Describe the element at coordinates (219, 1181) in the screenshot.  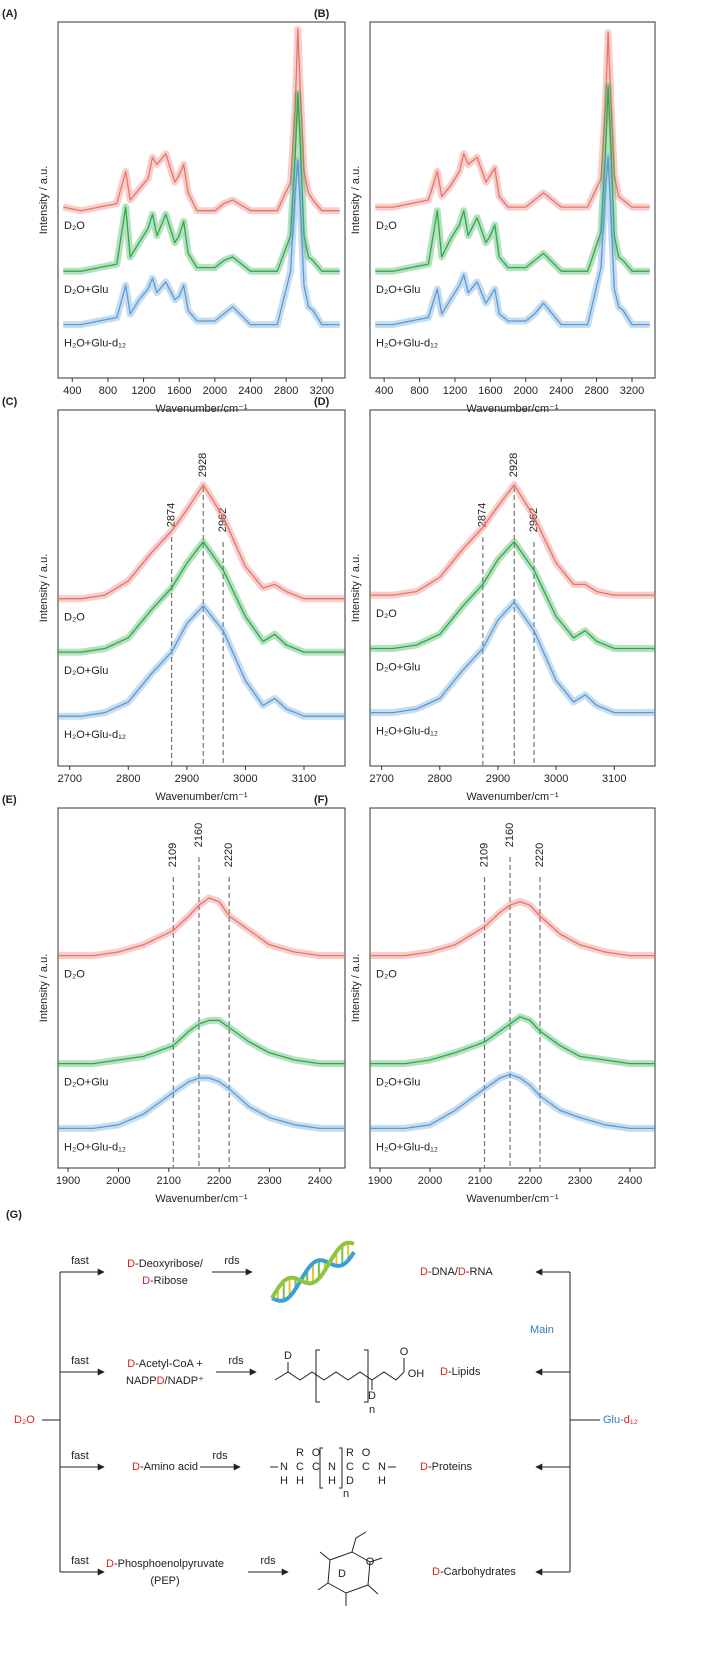
I see `x-tick-label: 2200` at that location.